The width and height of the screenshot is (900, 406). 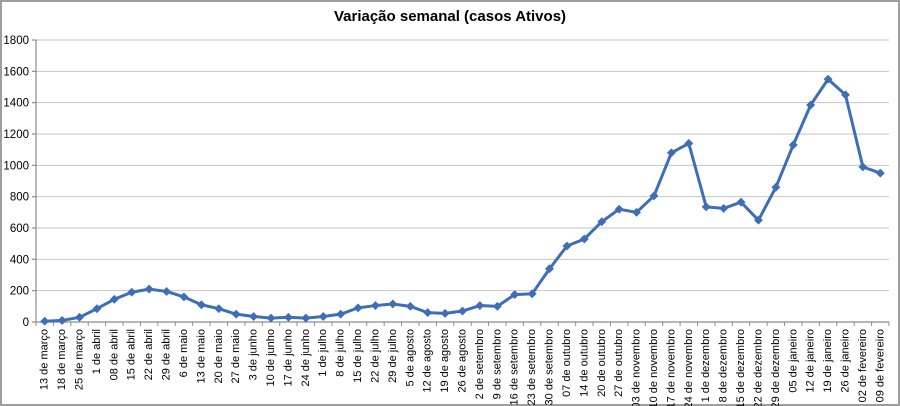 What do you see at coordinates (463, 361) in the screenshot?
I see `x-axis-label: 26 de agosto` at bounding box center [463, 361].